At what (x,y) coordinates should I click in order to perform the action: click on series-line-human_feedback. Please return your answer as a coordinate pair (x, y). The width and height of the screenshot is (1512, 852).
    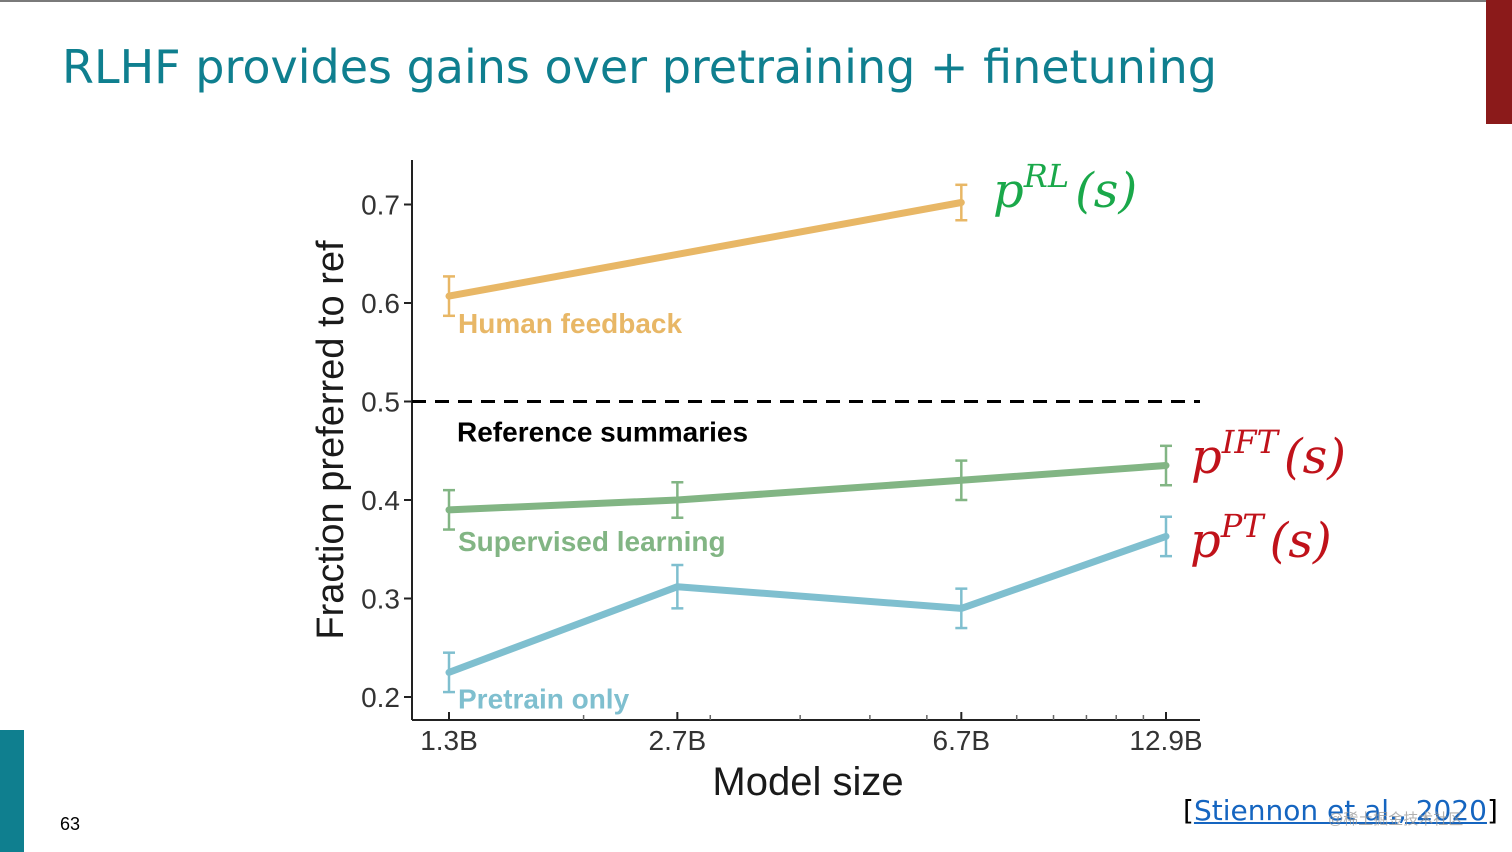
    Looking at the image, I should click on (705, 249).